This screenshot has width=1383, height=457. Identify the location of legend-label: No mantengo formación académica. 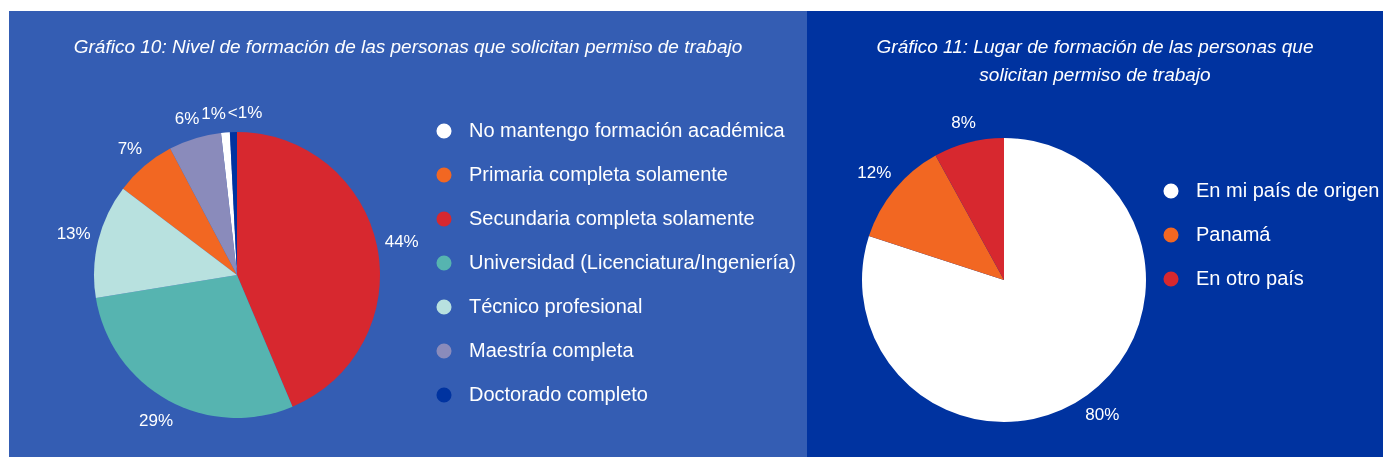
(627, 130).